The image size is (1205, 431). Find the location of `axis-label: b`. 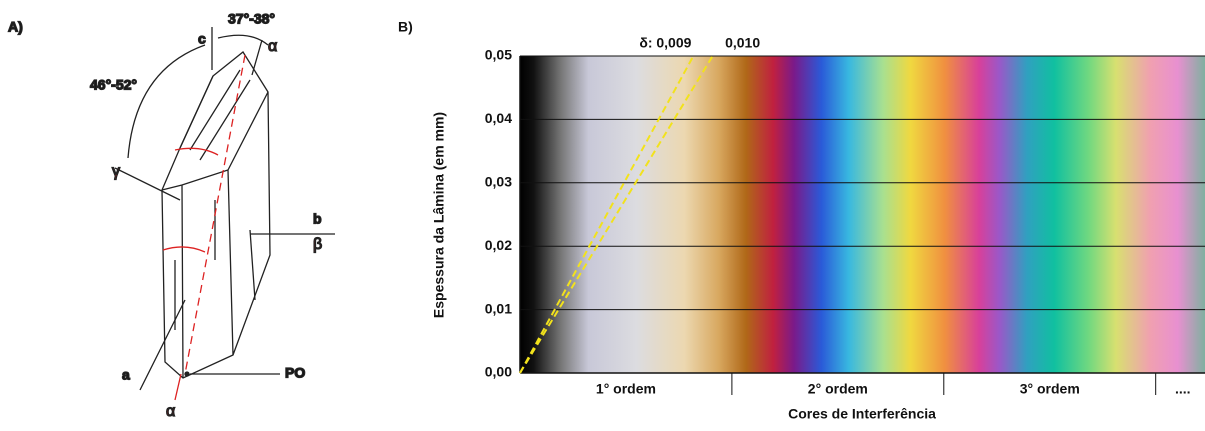

axis-label: b is located at coordinates (317, 219).